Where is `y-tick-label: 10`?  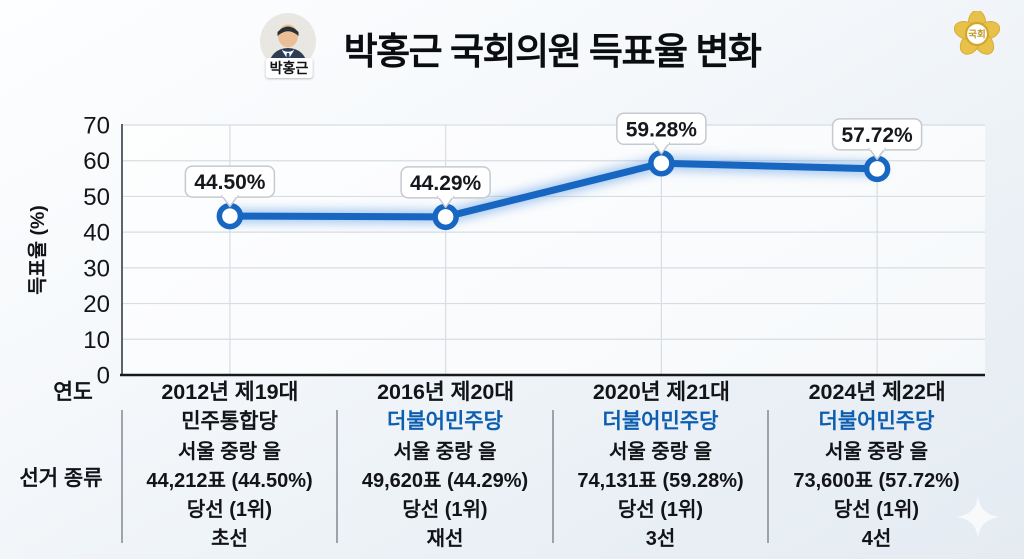
y-tick-label: 10 is located at coordinates (96, 340).